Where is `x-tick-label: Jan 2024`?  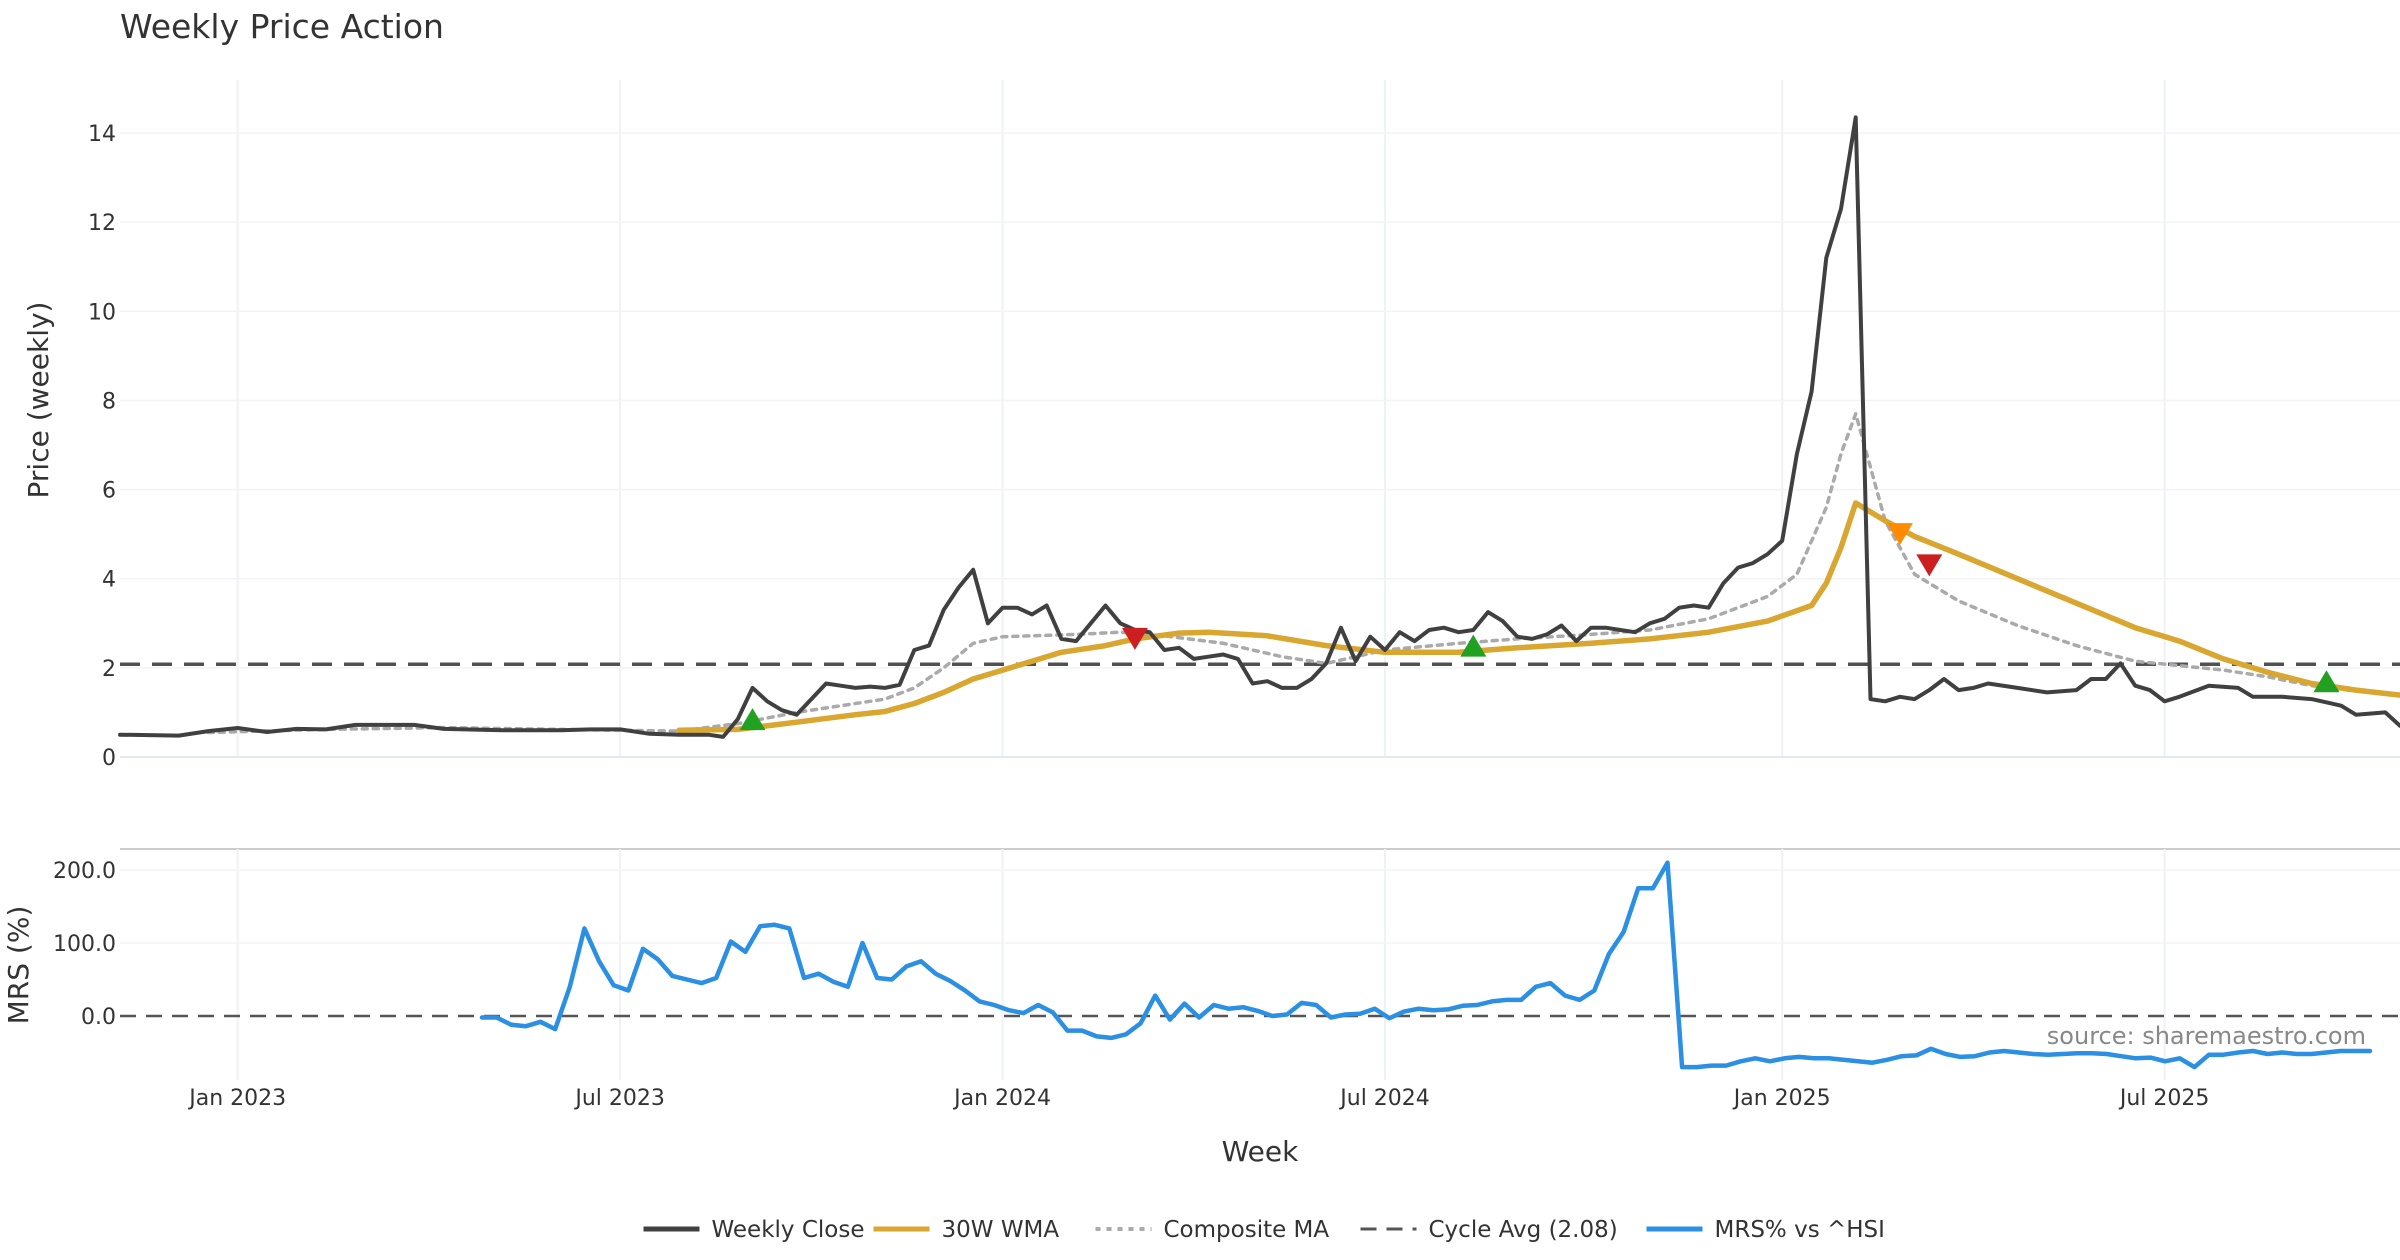
x-tick-label: Jan 2024 is located at coordinates (1001, 1098).